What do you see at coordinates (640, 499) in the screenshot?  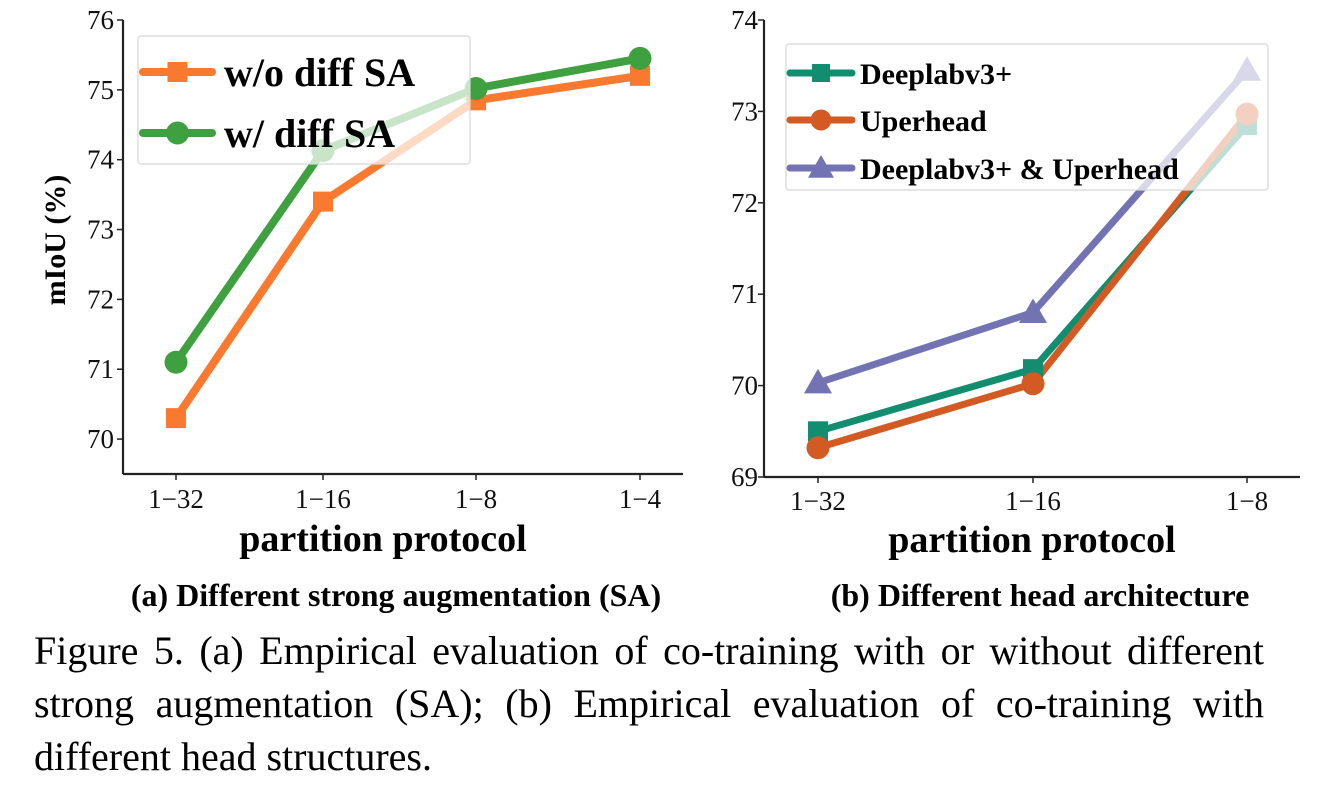 I see `x-tick-label: 1−4` at bounding box center [640, 499].